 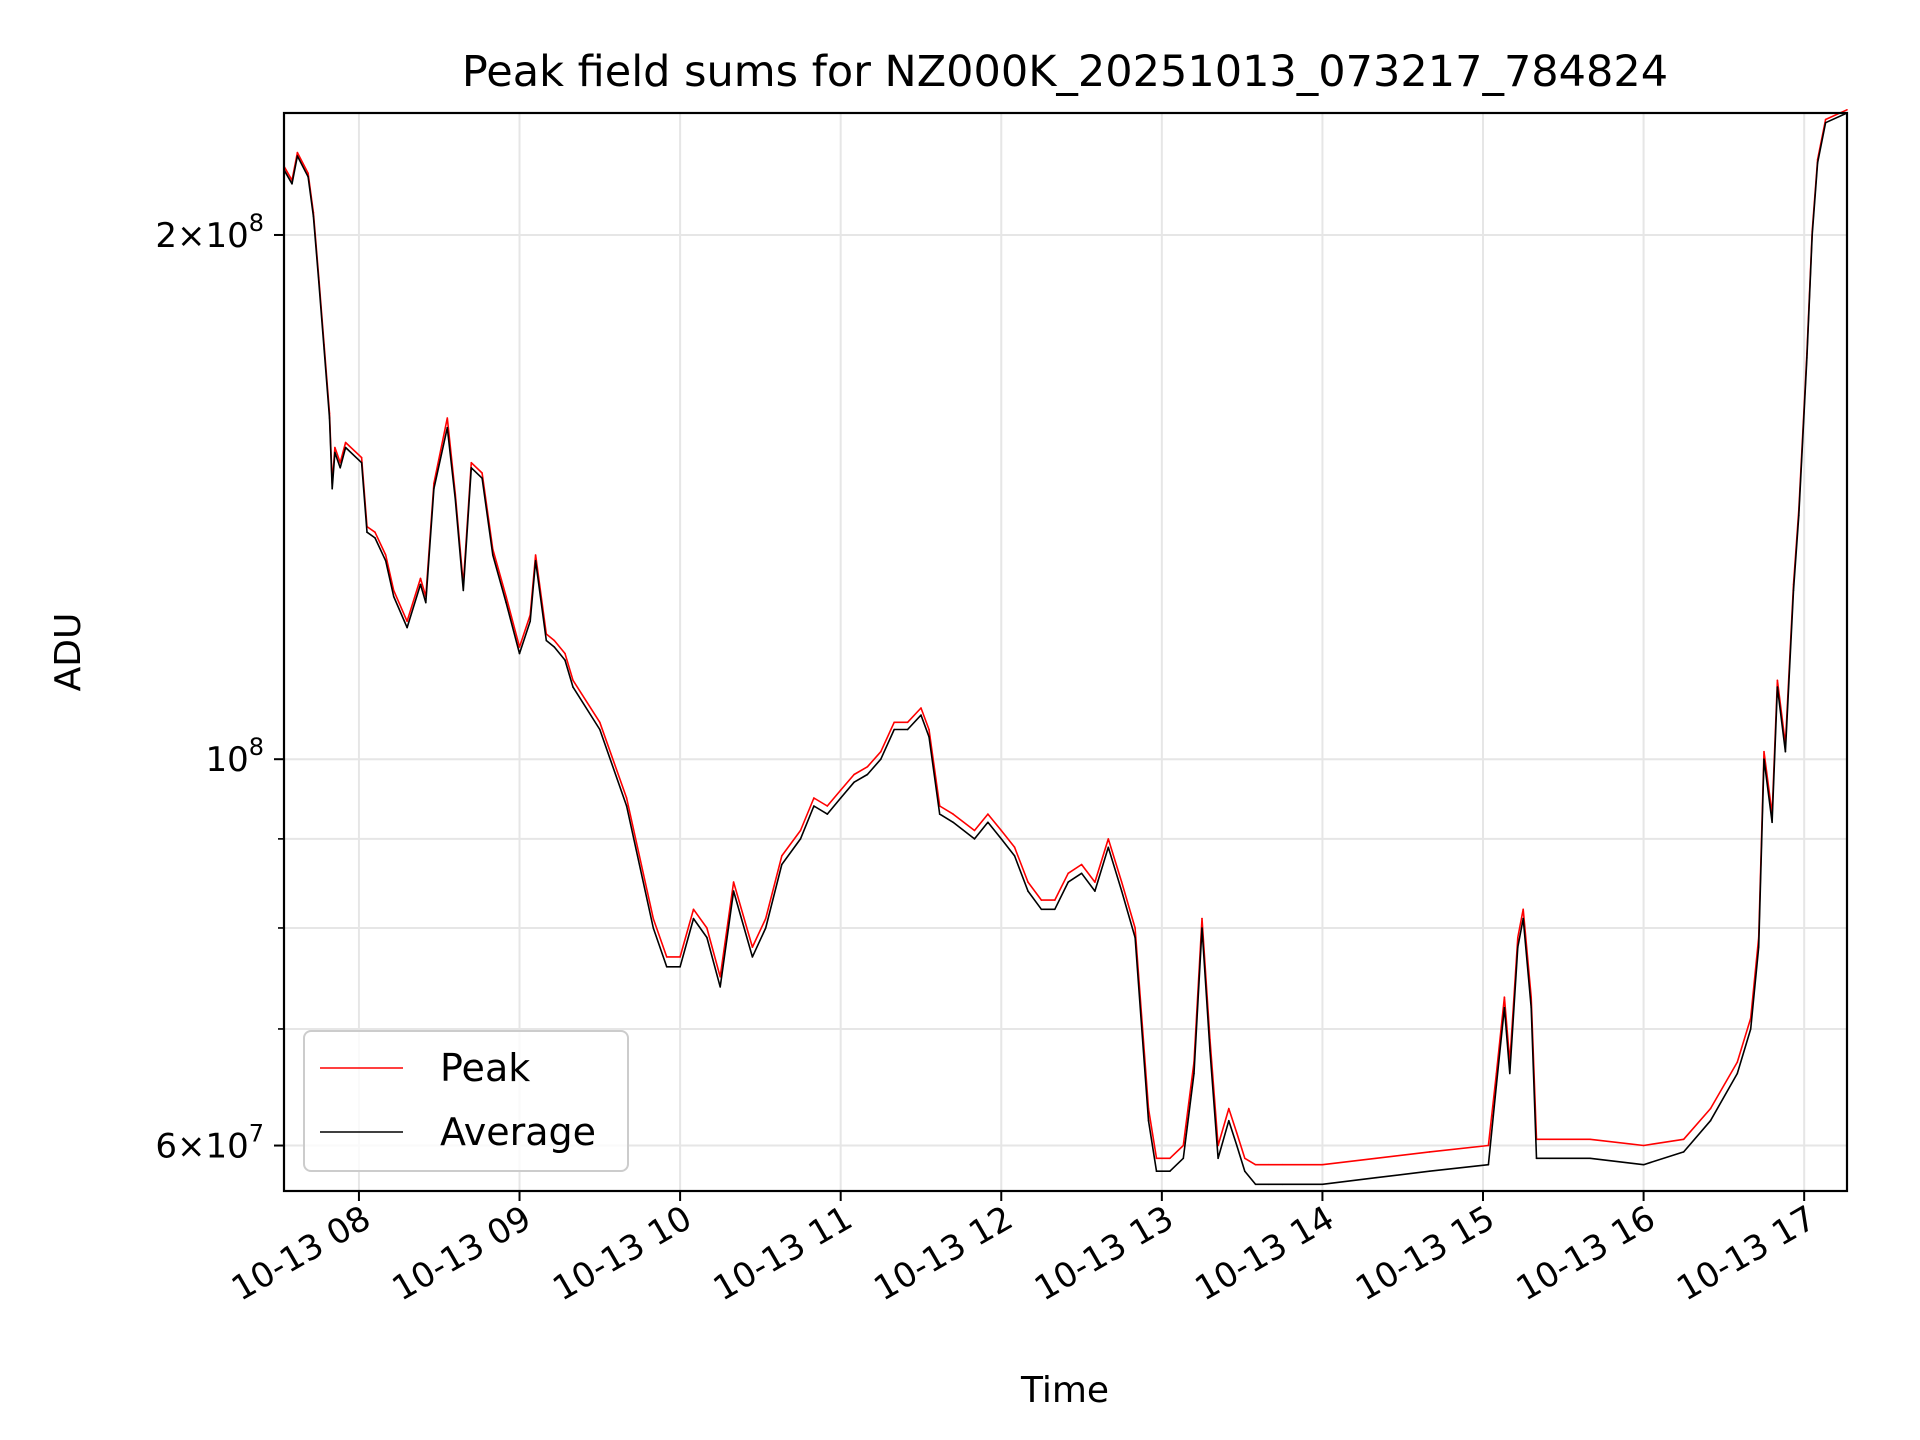 What do you see at coordinates (466, 1101) in the screenshot?
I see `legend-box` at bounding box center [466, 1101].